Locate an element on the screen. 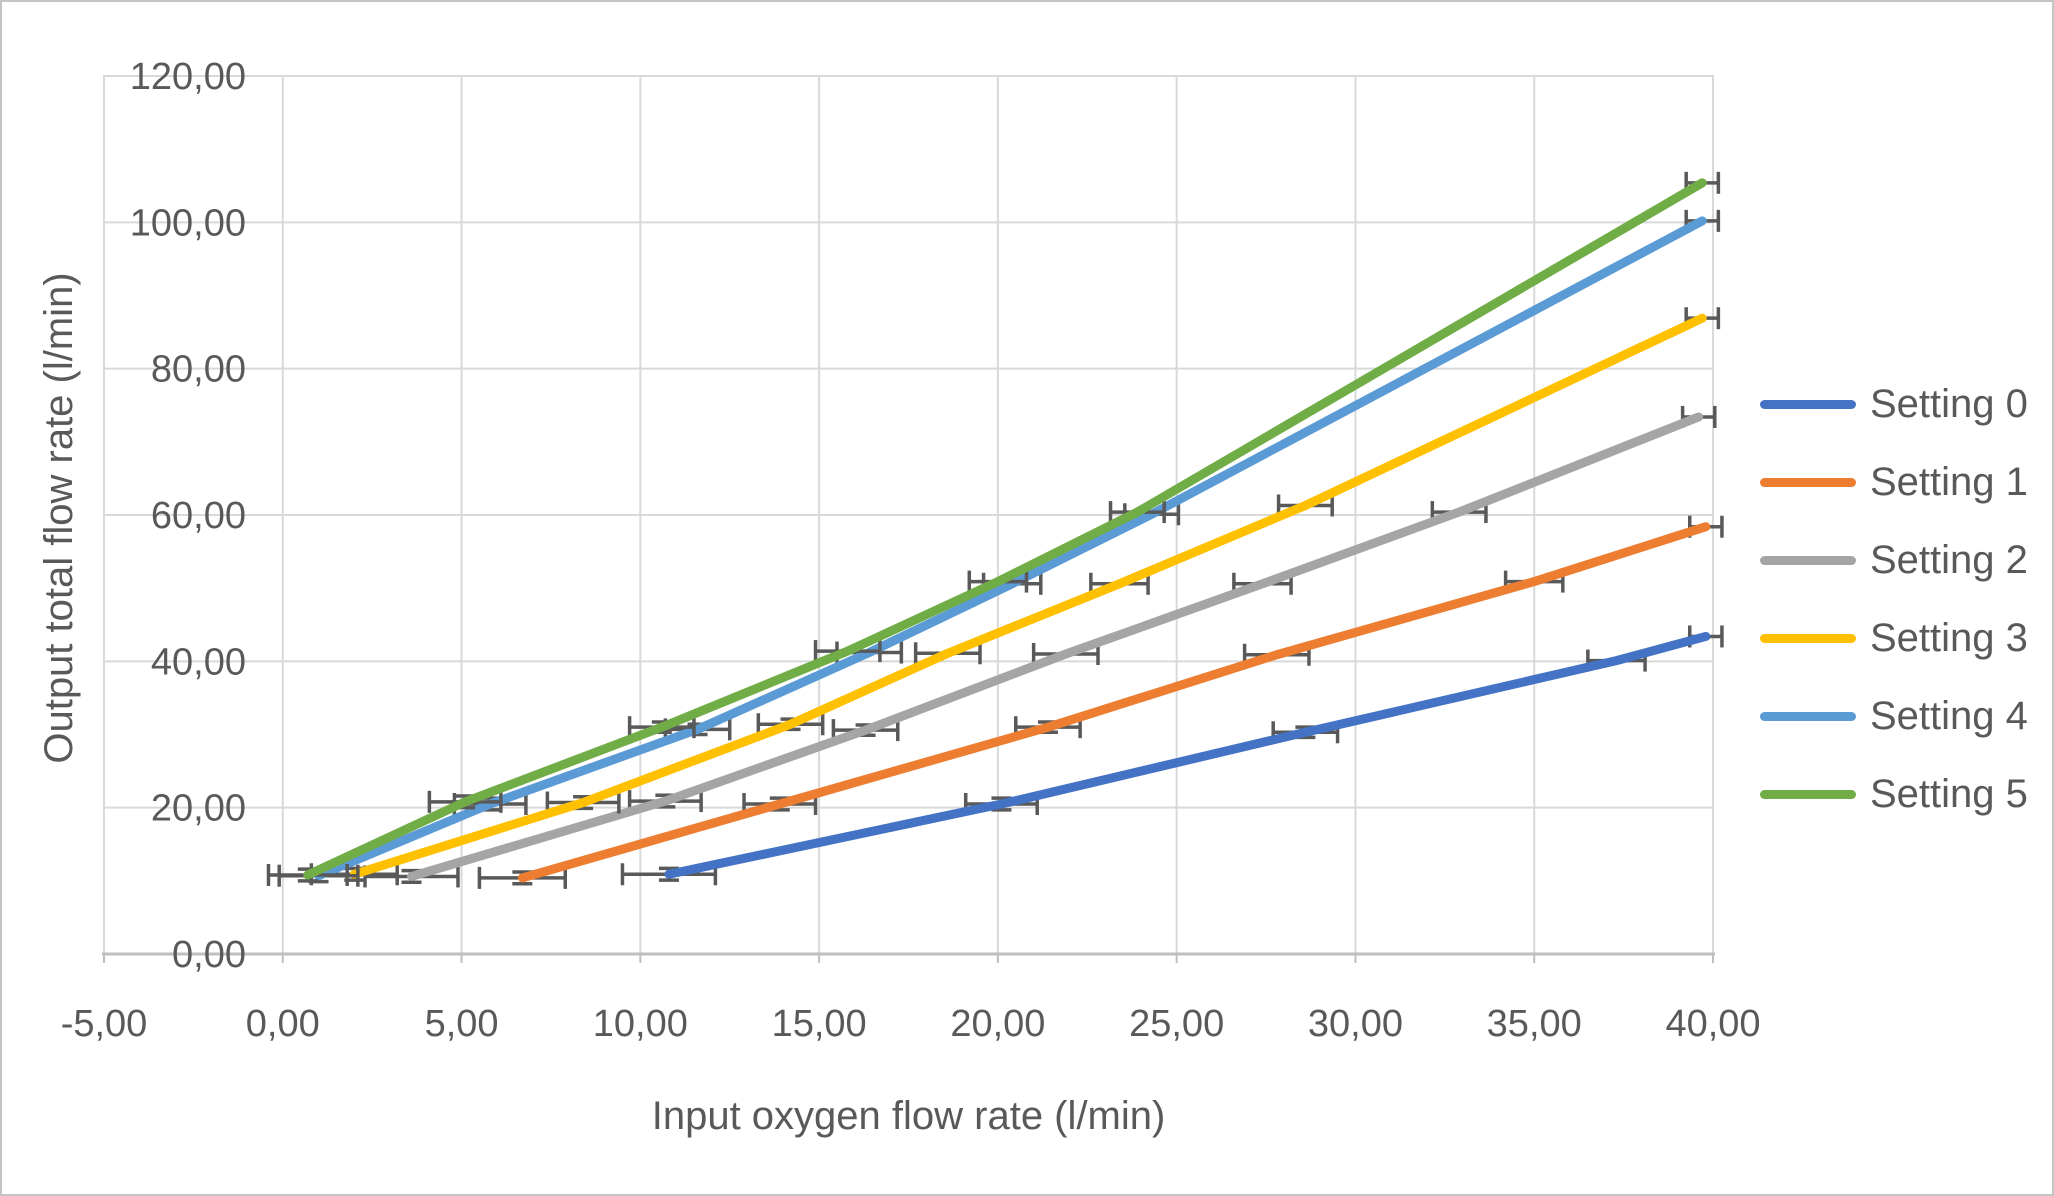 This screenshot has width=2054, height=1196. legend-label: Setting 3 is located at coordinates (1949, 638).